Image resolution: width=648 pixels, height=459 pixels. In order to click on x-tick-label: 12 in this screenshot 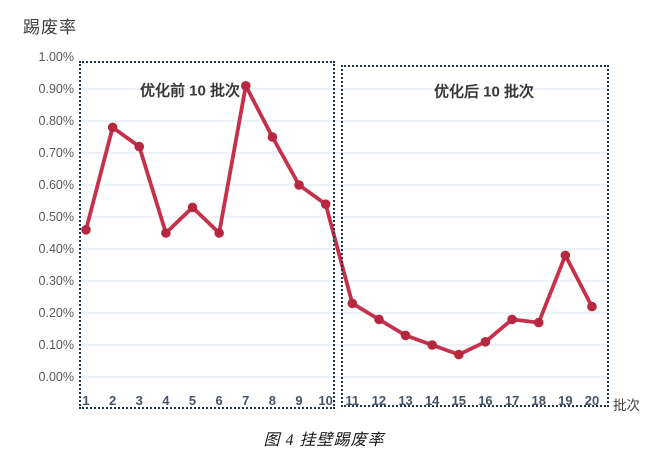, I will do `click(379, 400)`.